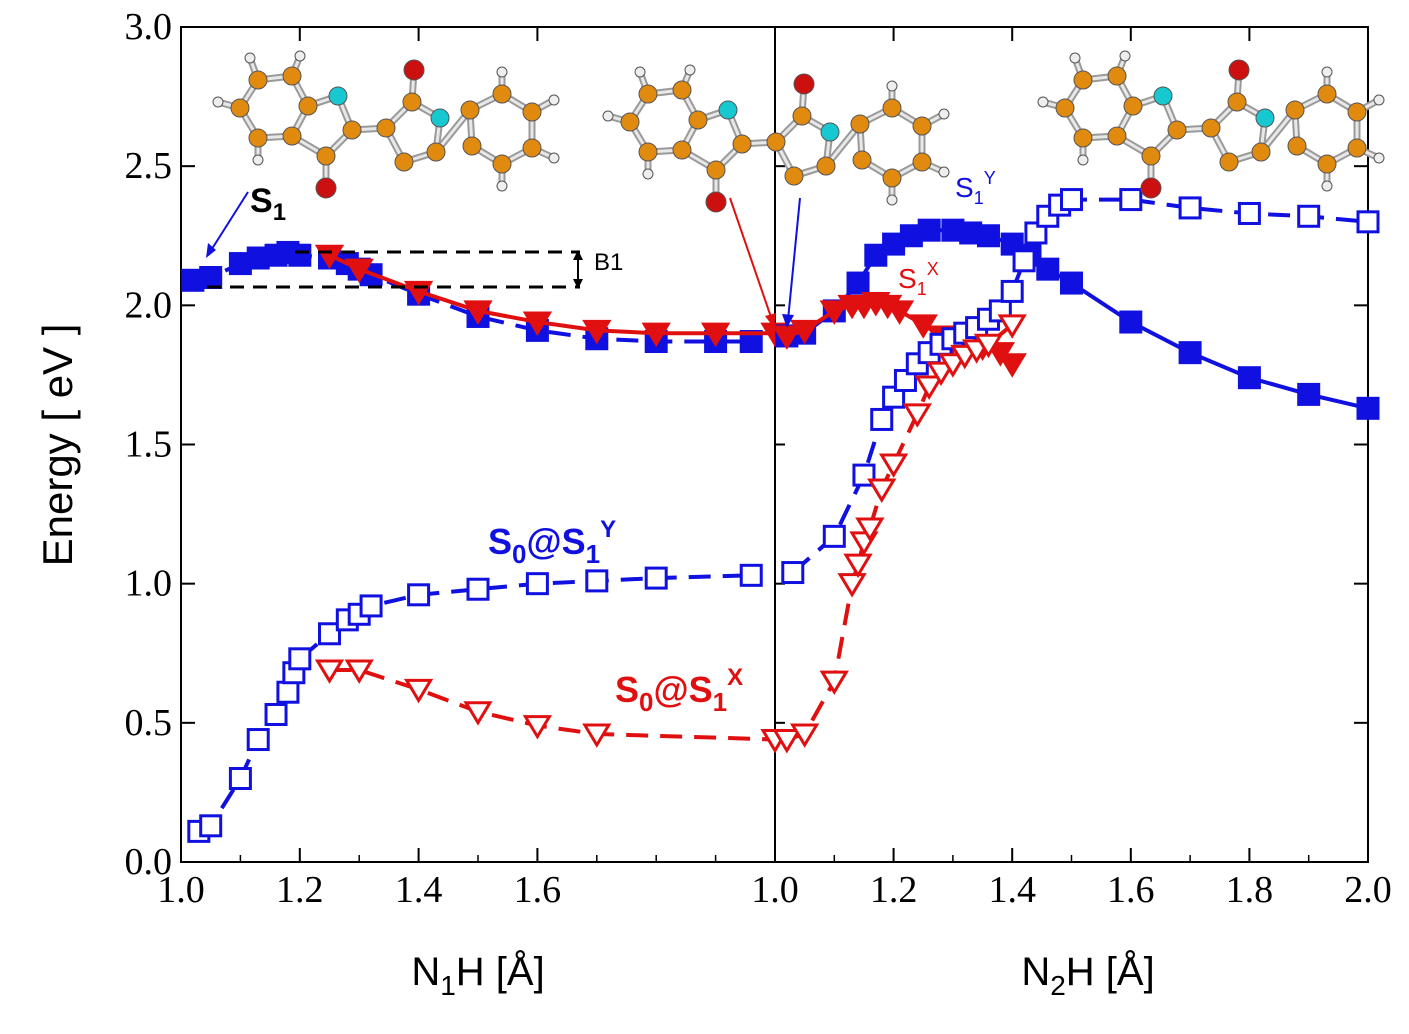  I want to click on molecule-left, so click(386, 124).